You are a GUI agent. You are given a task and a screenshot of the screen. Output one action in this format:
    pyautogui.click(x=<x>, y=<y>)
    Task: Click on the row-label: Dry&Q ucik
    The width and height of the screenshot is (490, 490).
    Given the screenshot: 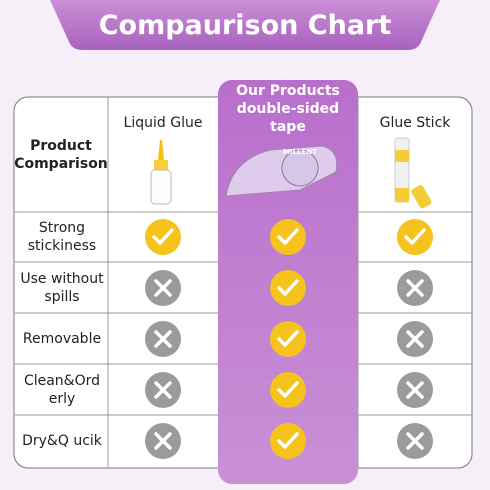 What is the action you would take?
    pyautogui.click(x=62, y=440)
    